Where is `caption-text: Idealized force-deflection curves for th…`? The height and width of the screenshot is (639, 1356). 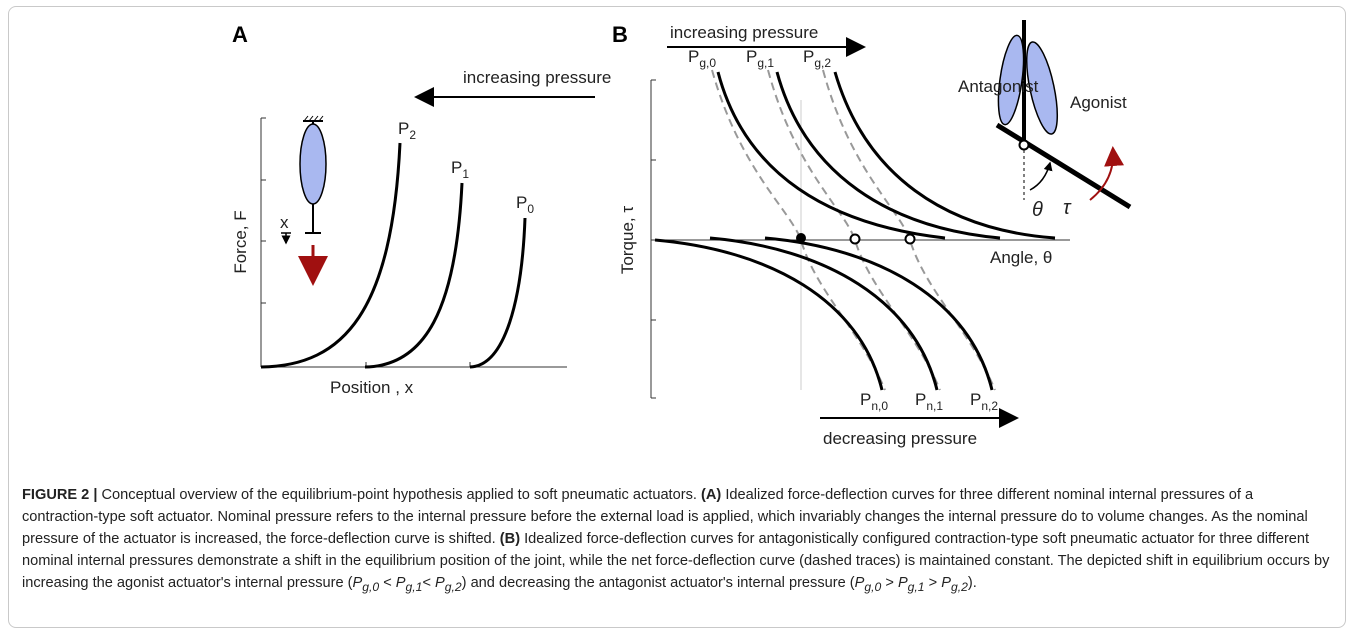 caption-text: Idealized force-deflection curves for th… is located at coordinates (665, 517).